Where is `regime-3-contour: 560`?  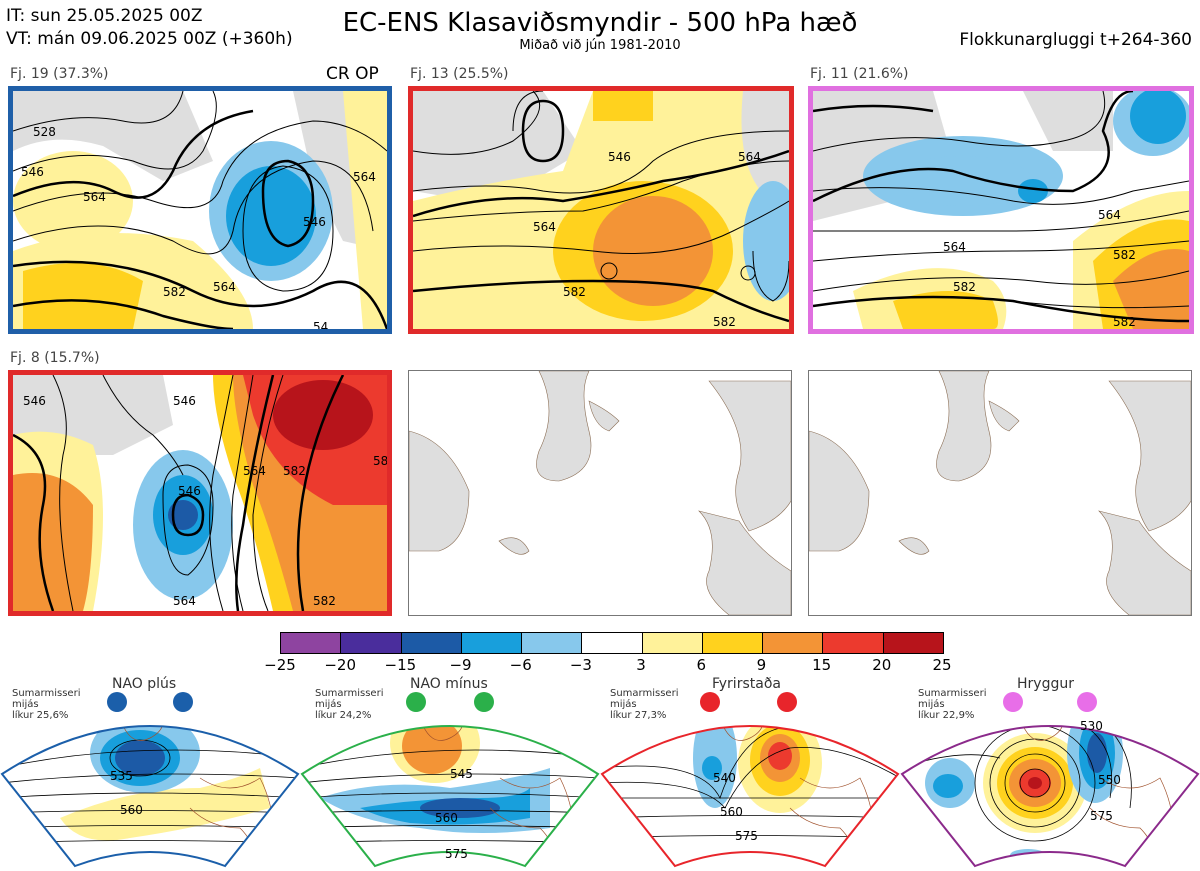 regime-3-contour: 560 is located at coordinates (731, 812).